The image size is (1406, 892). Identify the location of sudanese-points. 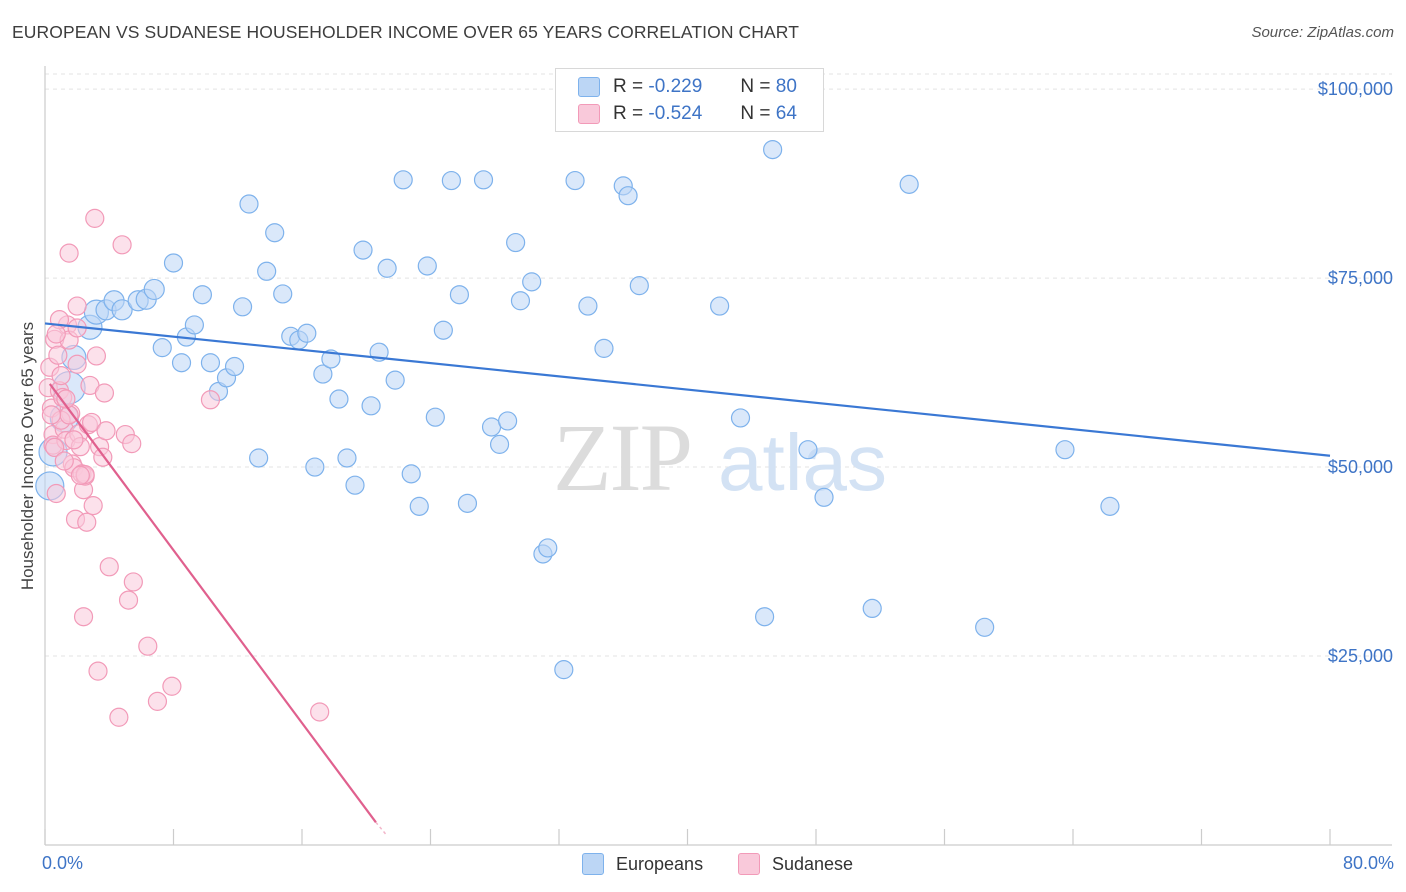
(184, 467).